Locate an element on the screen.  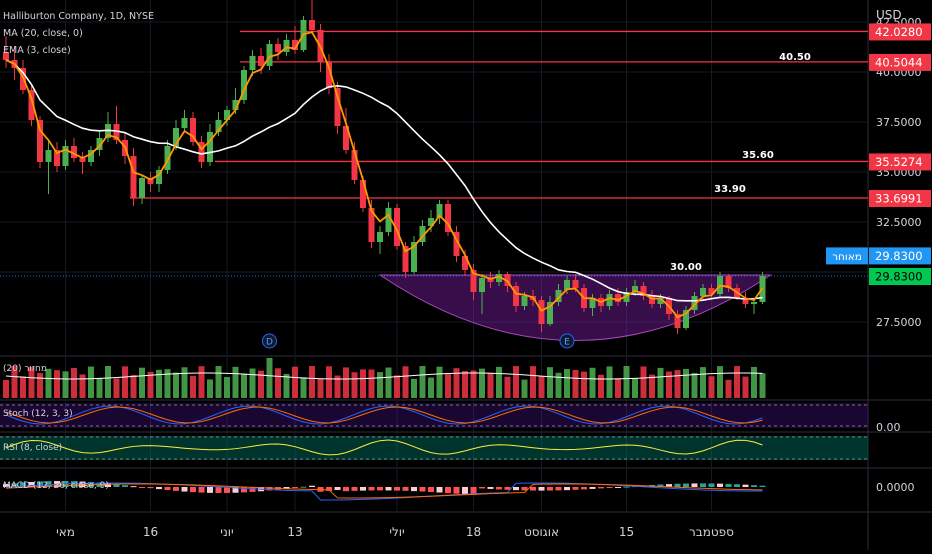
price-tag-2-bg is located at coordinates (900, 162).